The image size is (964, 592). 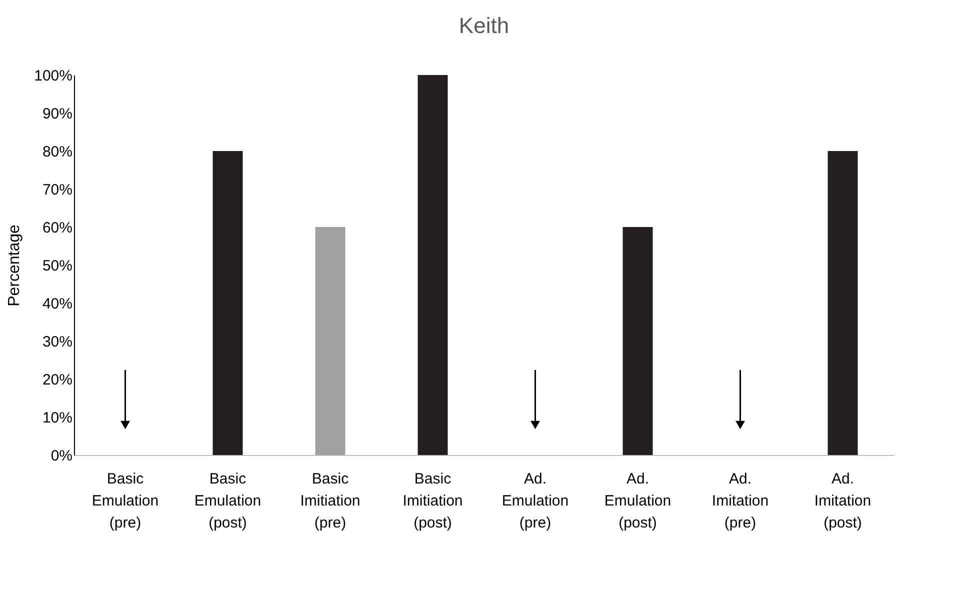 I want to click on y-tick-label: 30%, so click(x=57, y=342).